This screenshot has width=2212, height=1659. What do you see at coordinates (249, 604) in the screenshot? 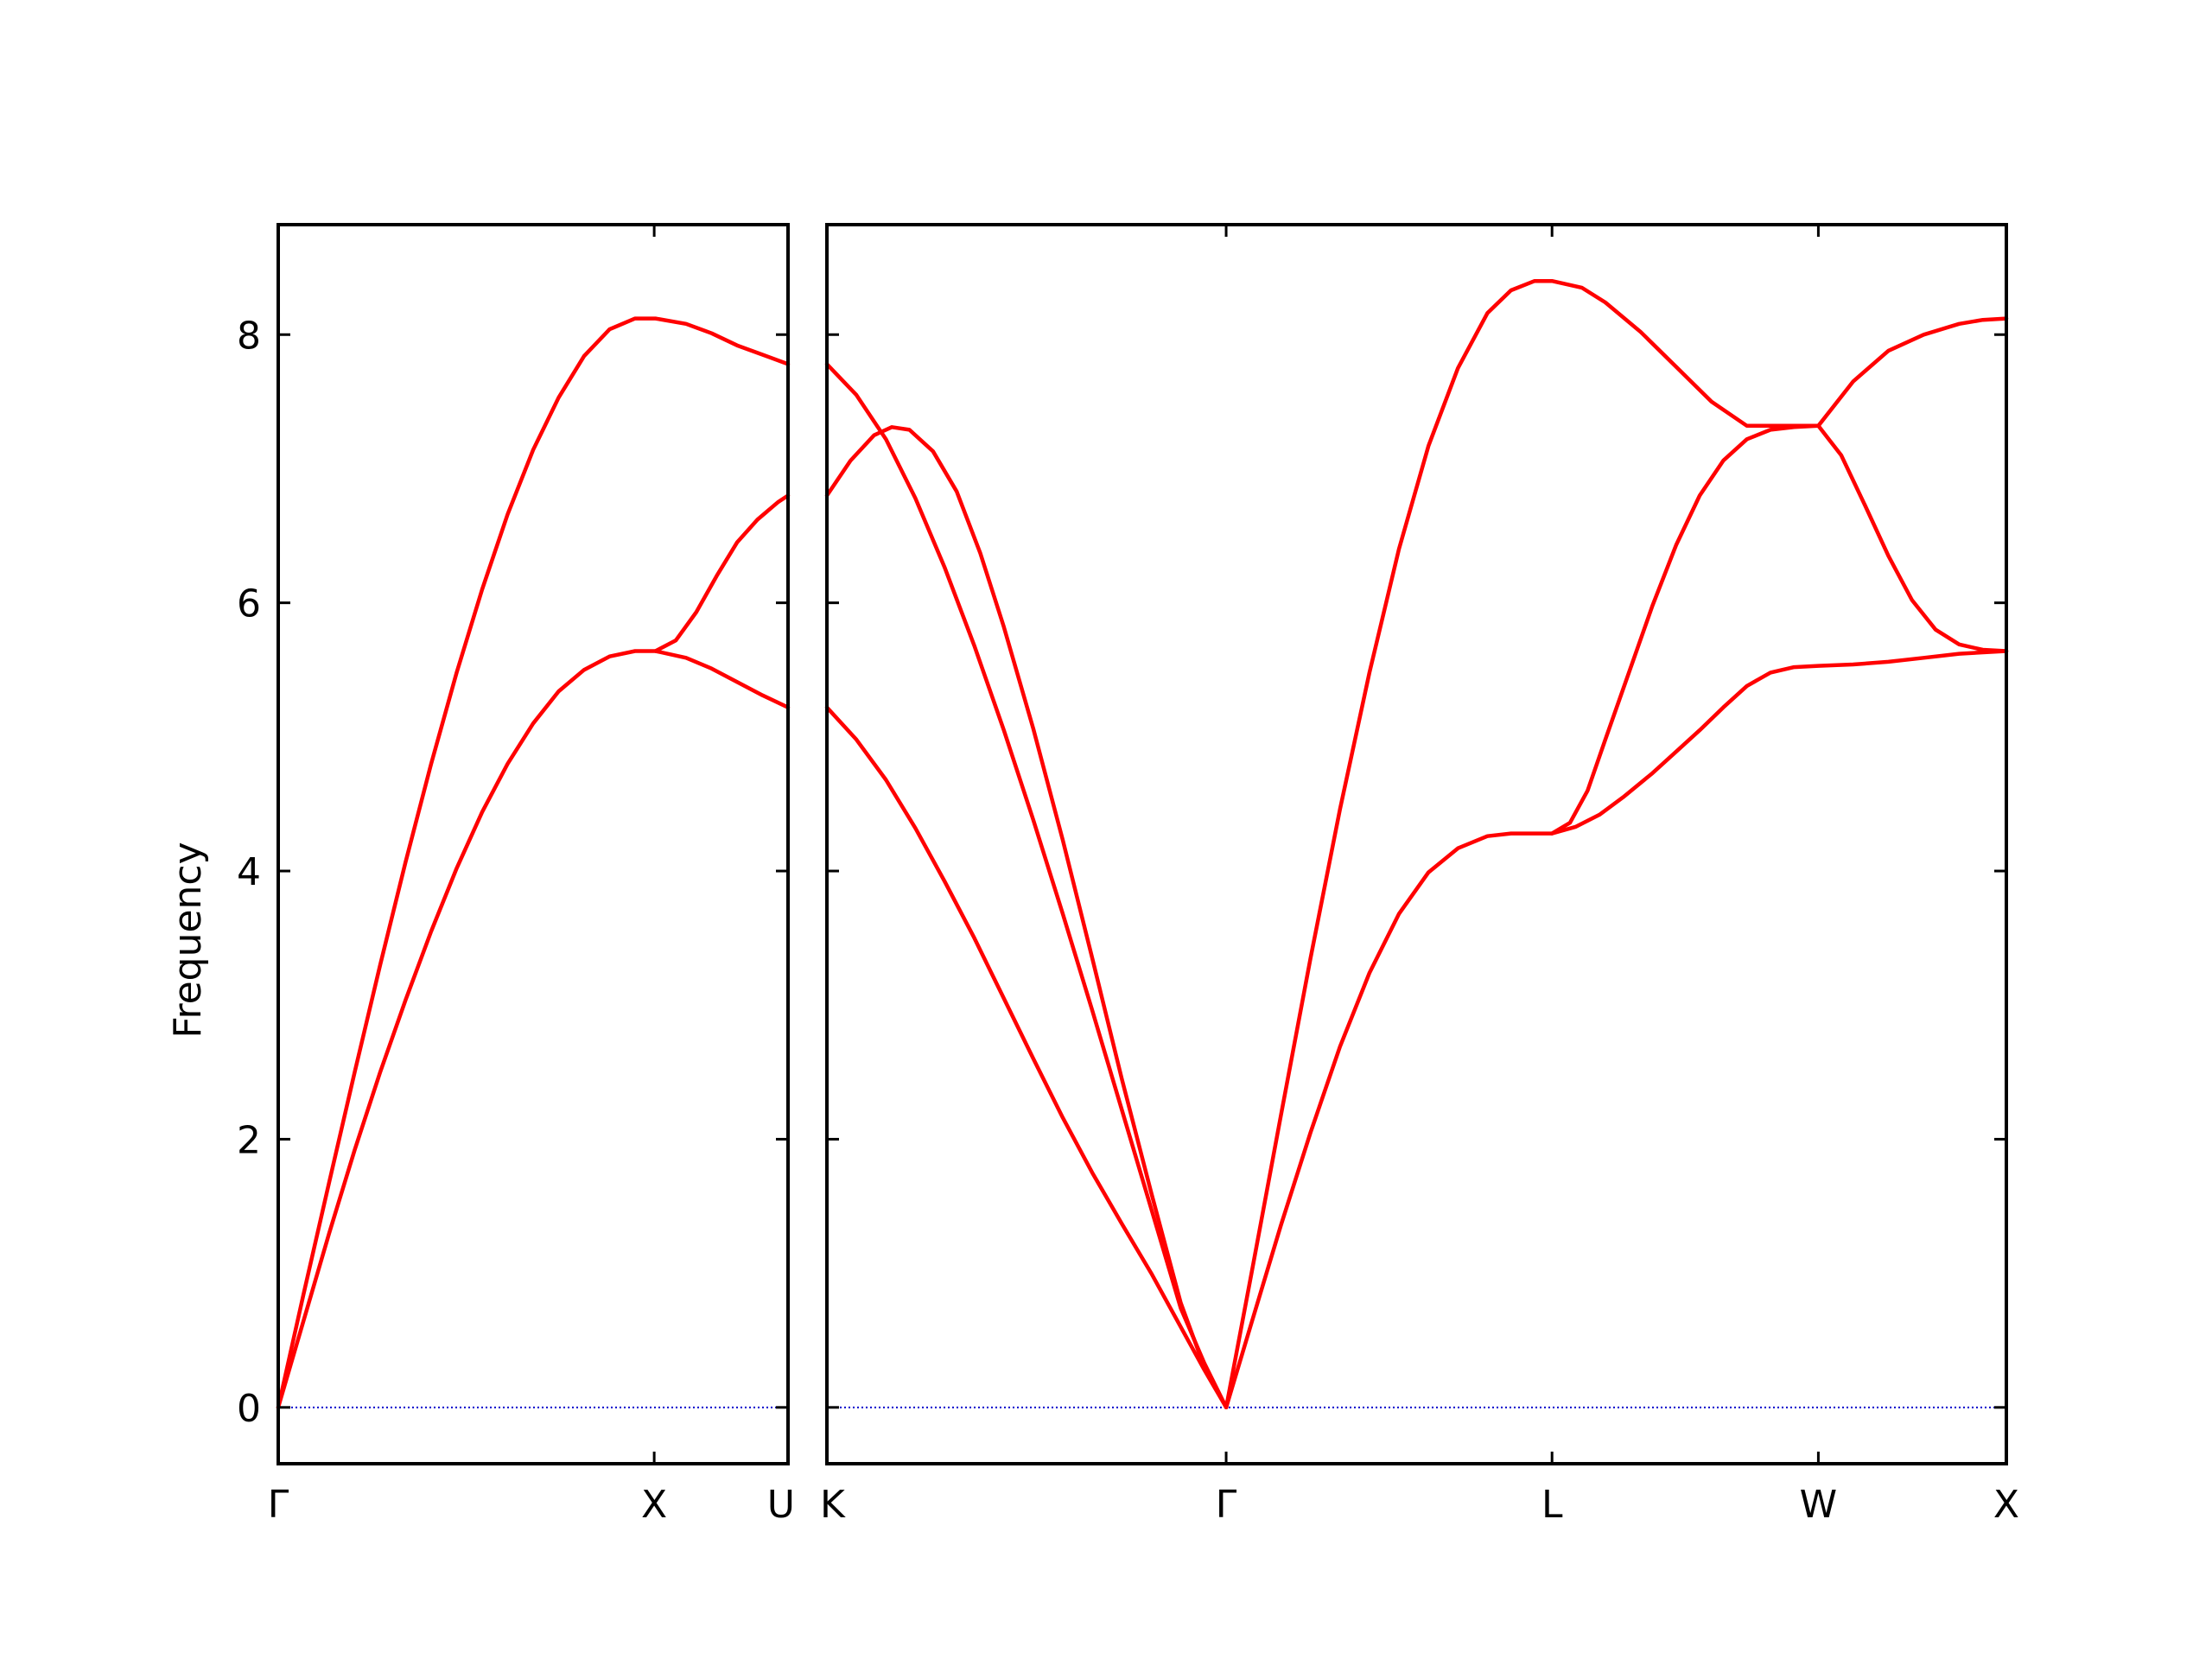
I see `y-tick-label: 6` at bounding box center [249, 604].